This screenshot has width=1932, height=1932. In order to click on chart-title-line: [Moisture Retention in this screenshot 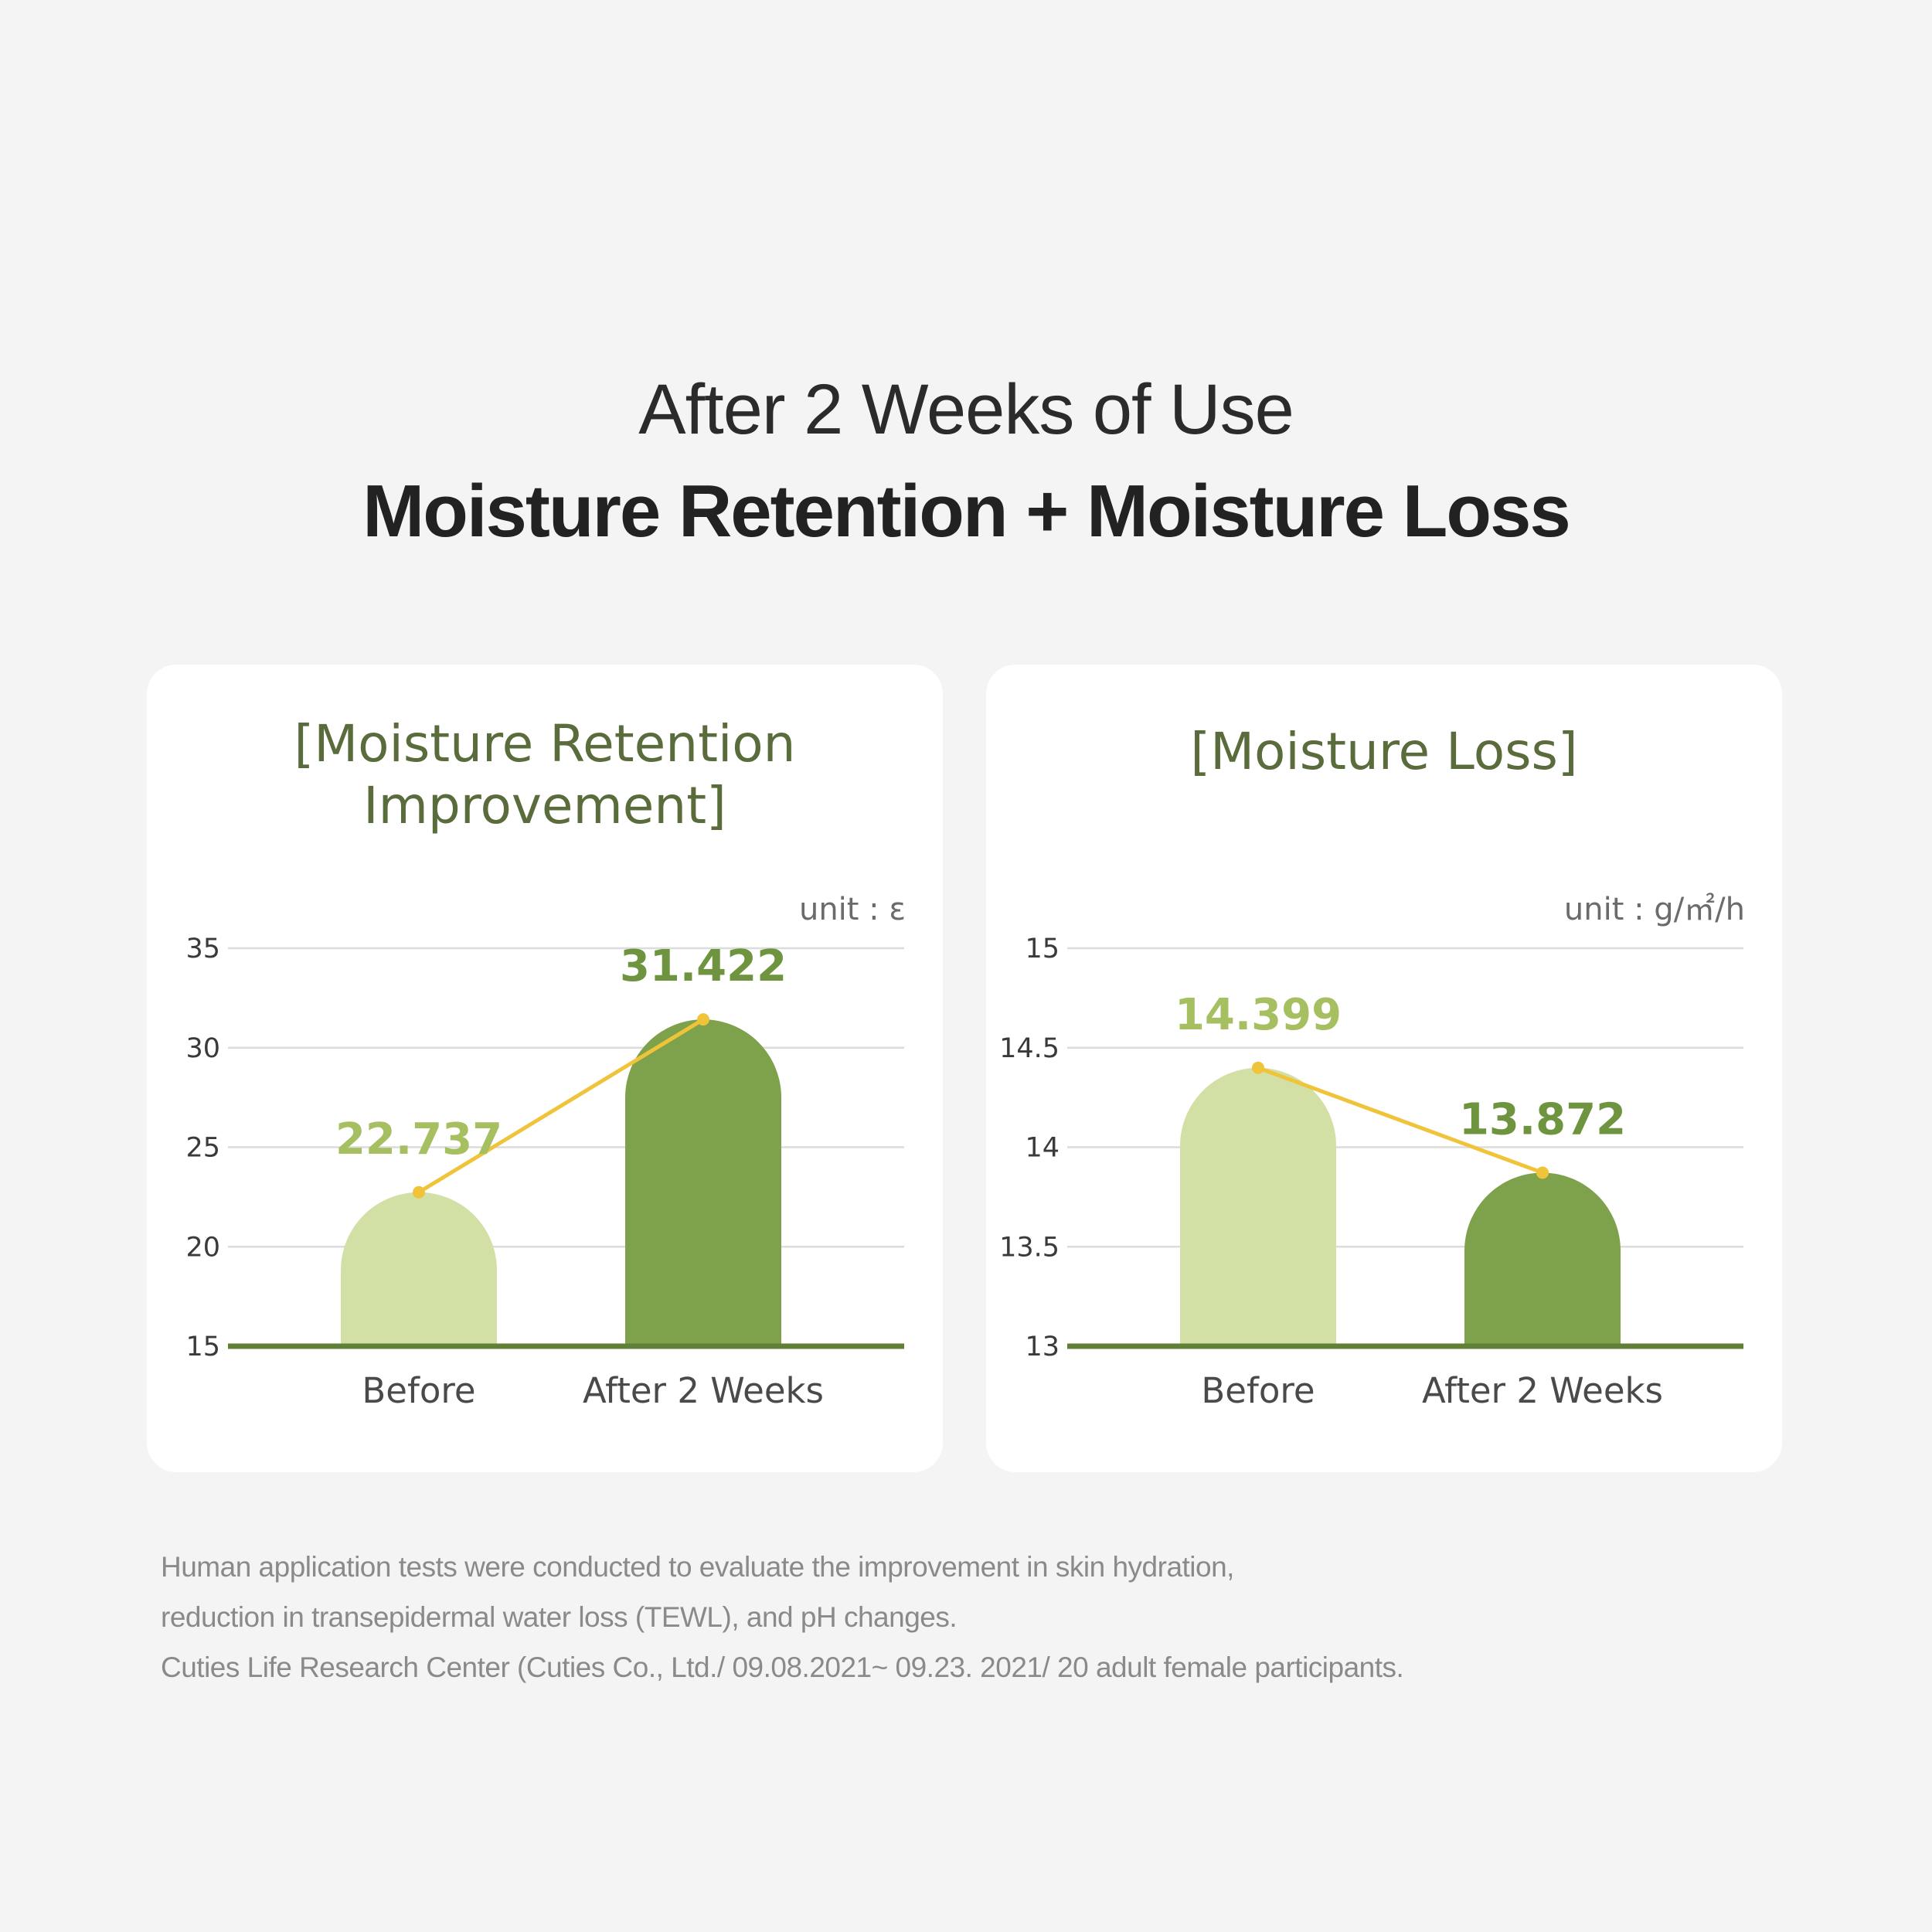, I will do `click(545, 744)`.